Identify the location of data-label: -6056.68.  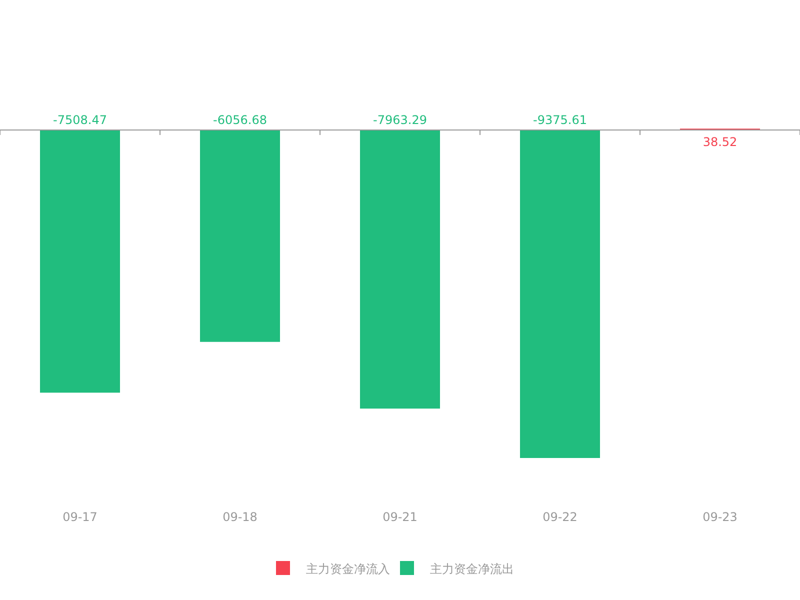
(240, 120).